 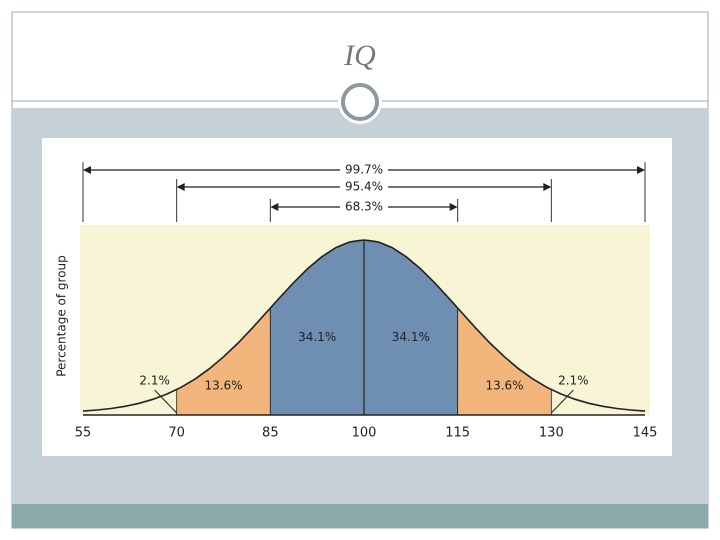 I want to click on x-tick-label: 55, so click(x=83, y=433).